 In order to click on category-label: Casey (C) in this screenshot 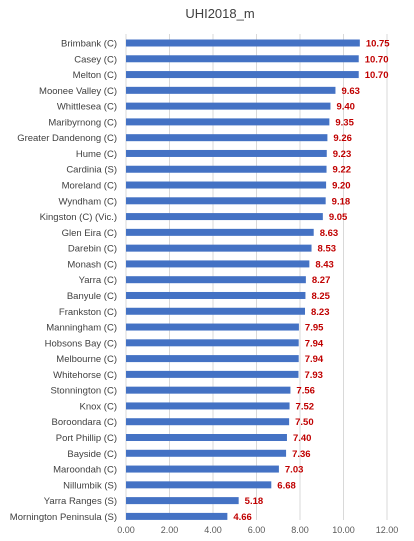, I will do `click(95, 59)`.